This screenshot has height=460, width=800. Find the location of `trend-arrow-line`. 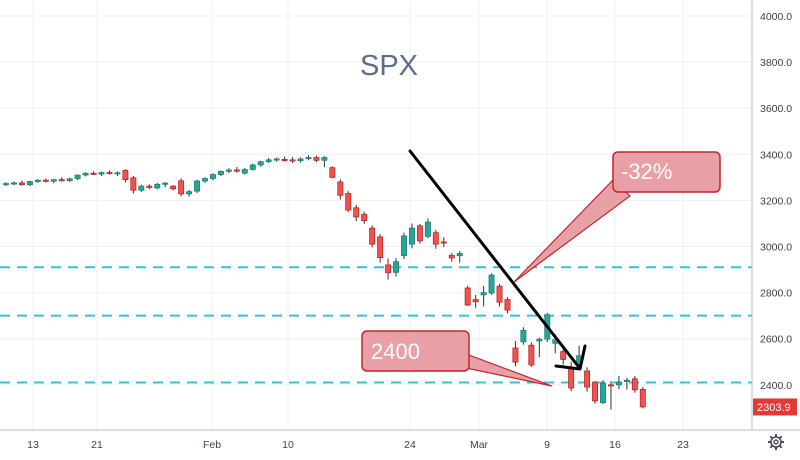

trend-arrow-line is located at coordinates (494, 258).